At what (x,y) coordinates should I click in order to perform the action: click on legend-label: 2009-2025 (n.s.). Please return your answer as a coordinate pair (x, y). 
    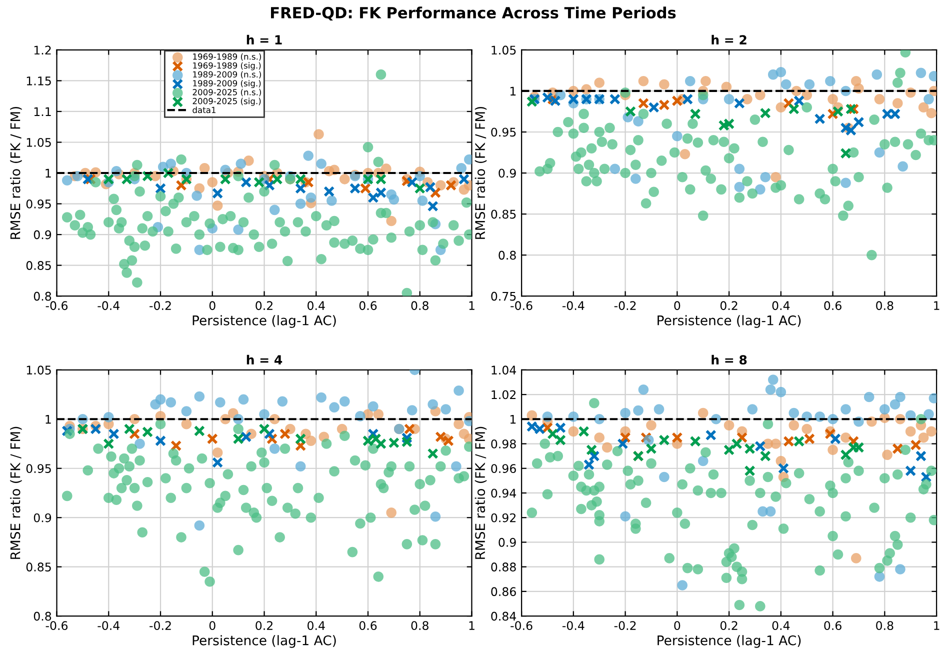
    Looking at the image, I should click on (226, 92).